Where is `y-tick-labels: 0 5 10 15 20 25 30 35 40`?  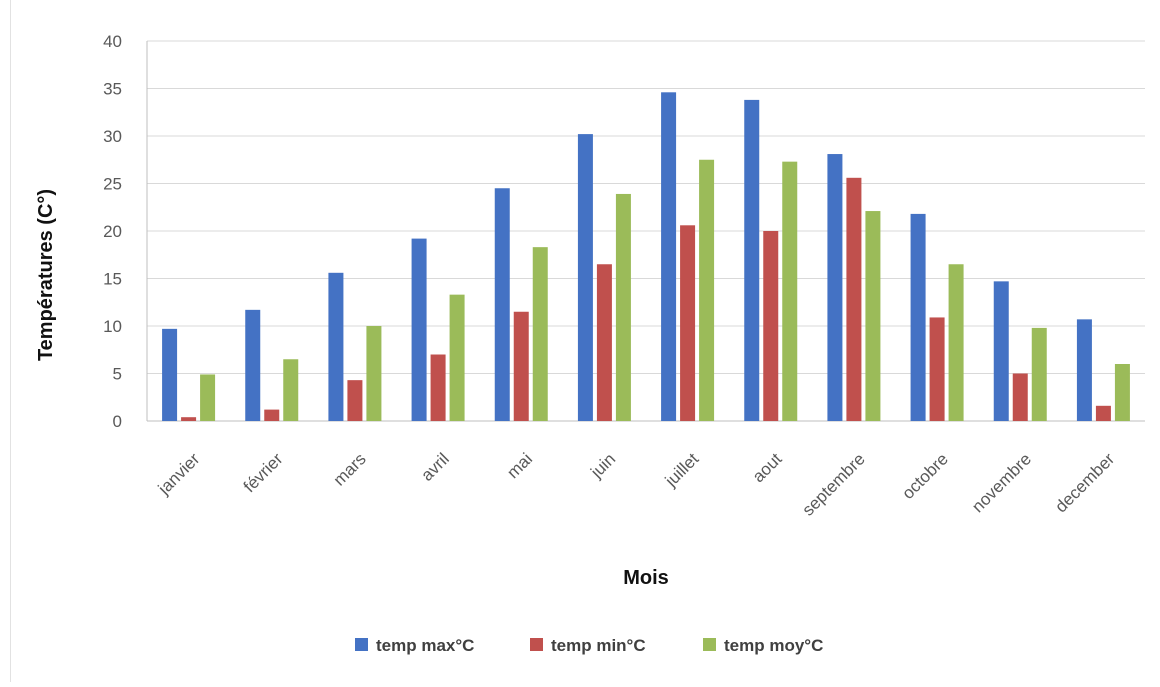
y-tick-labels: 0 5 10 15 20 25 30 35 40 is located at coordinates (112, 231).